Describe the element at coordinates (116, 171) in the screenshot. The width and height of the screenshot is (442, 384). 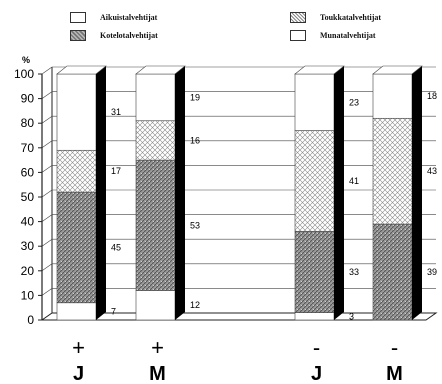
I see `data-label: 17` at that location.